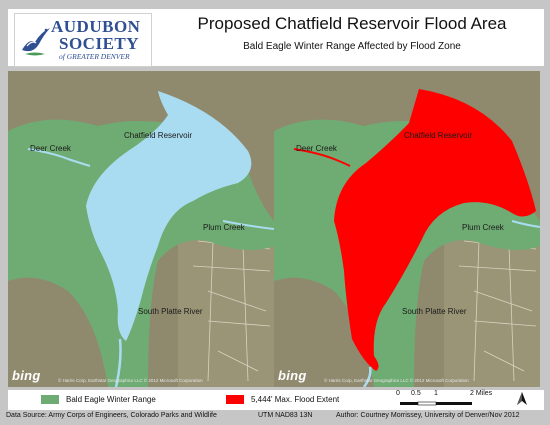  Describe the element at coordinates (416, 393) in the screenshot. I see `scale-tick-half: 0.5` at that location.